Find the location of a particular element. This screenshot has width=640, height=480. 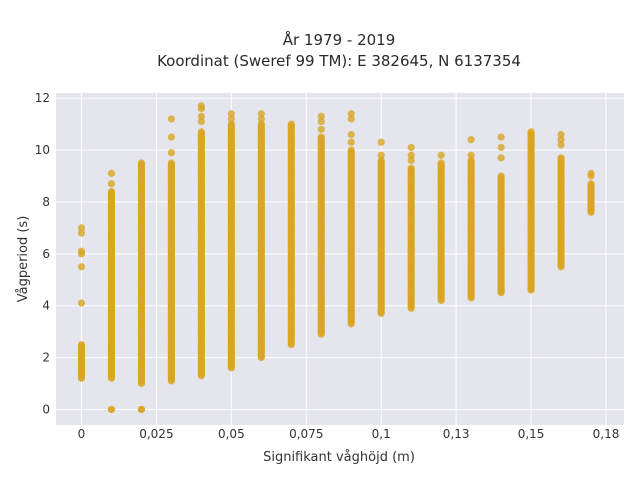

y-tick-labels: 0 2 4 6 8 10 12 is located at coordinates (42, 253).